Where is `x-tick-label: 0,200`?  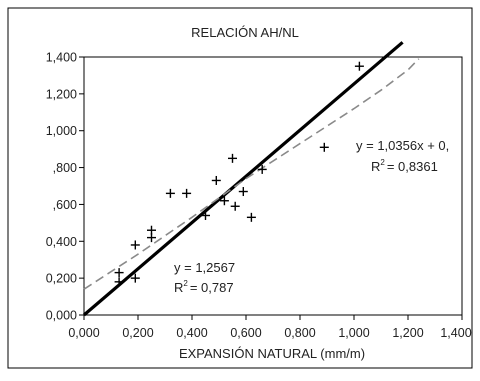
x-tick-label: 0,200 is located at coordinates (137, 333).